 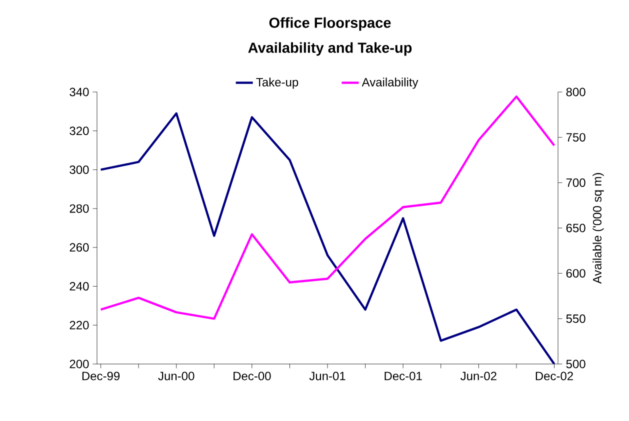 What do you see at coordinates (277, 83) in the screenshot?
I see `legend-label: Take-up` at bounding box center [277, 83].